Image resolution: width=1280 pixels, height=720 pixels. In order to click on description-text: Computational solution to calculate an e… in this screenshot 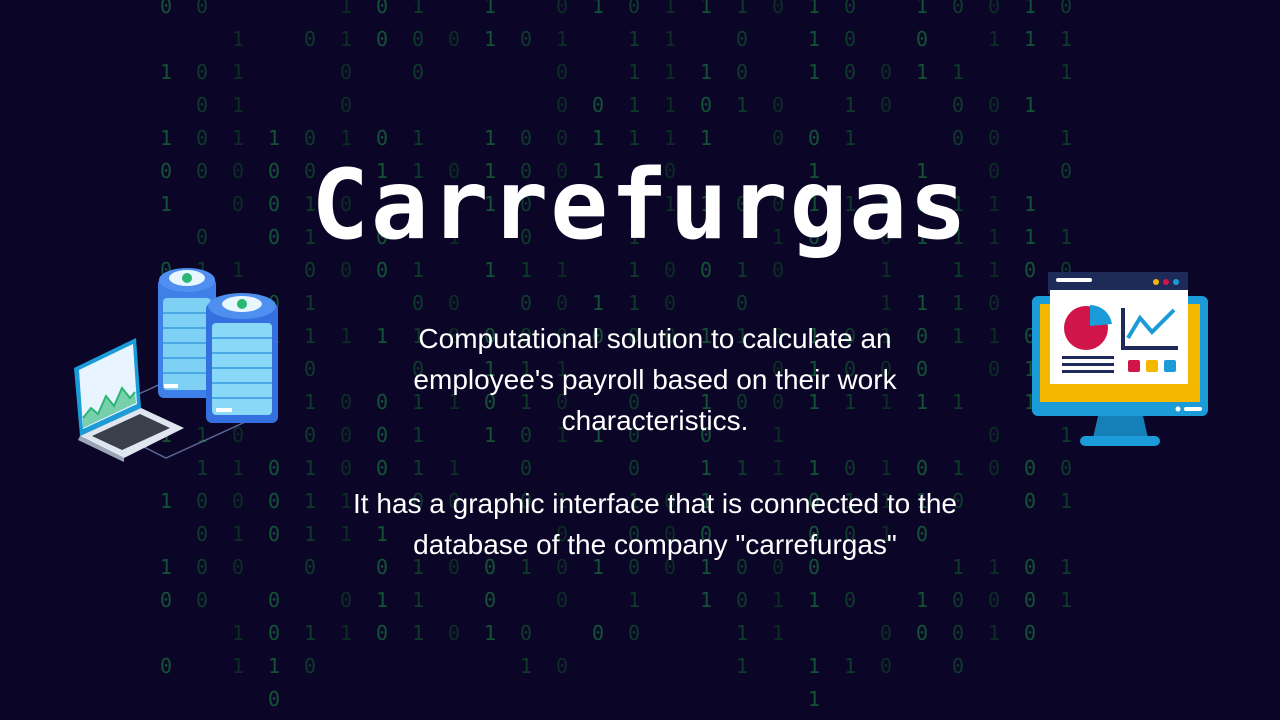, I will do `click(655, 379)`.